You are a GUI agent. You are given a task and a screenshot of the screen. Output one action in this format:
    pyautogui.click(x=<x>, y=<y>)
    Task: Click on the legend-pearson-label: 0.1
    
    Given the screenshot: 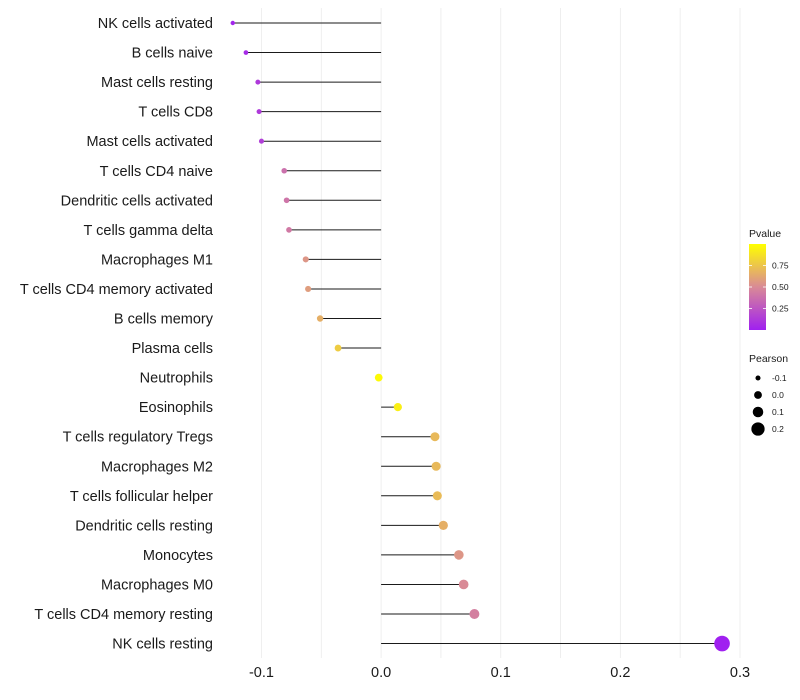 What is the action you would take?
    pyautogui.click(x=778, y=412)
    